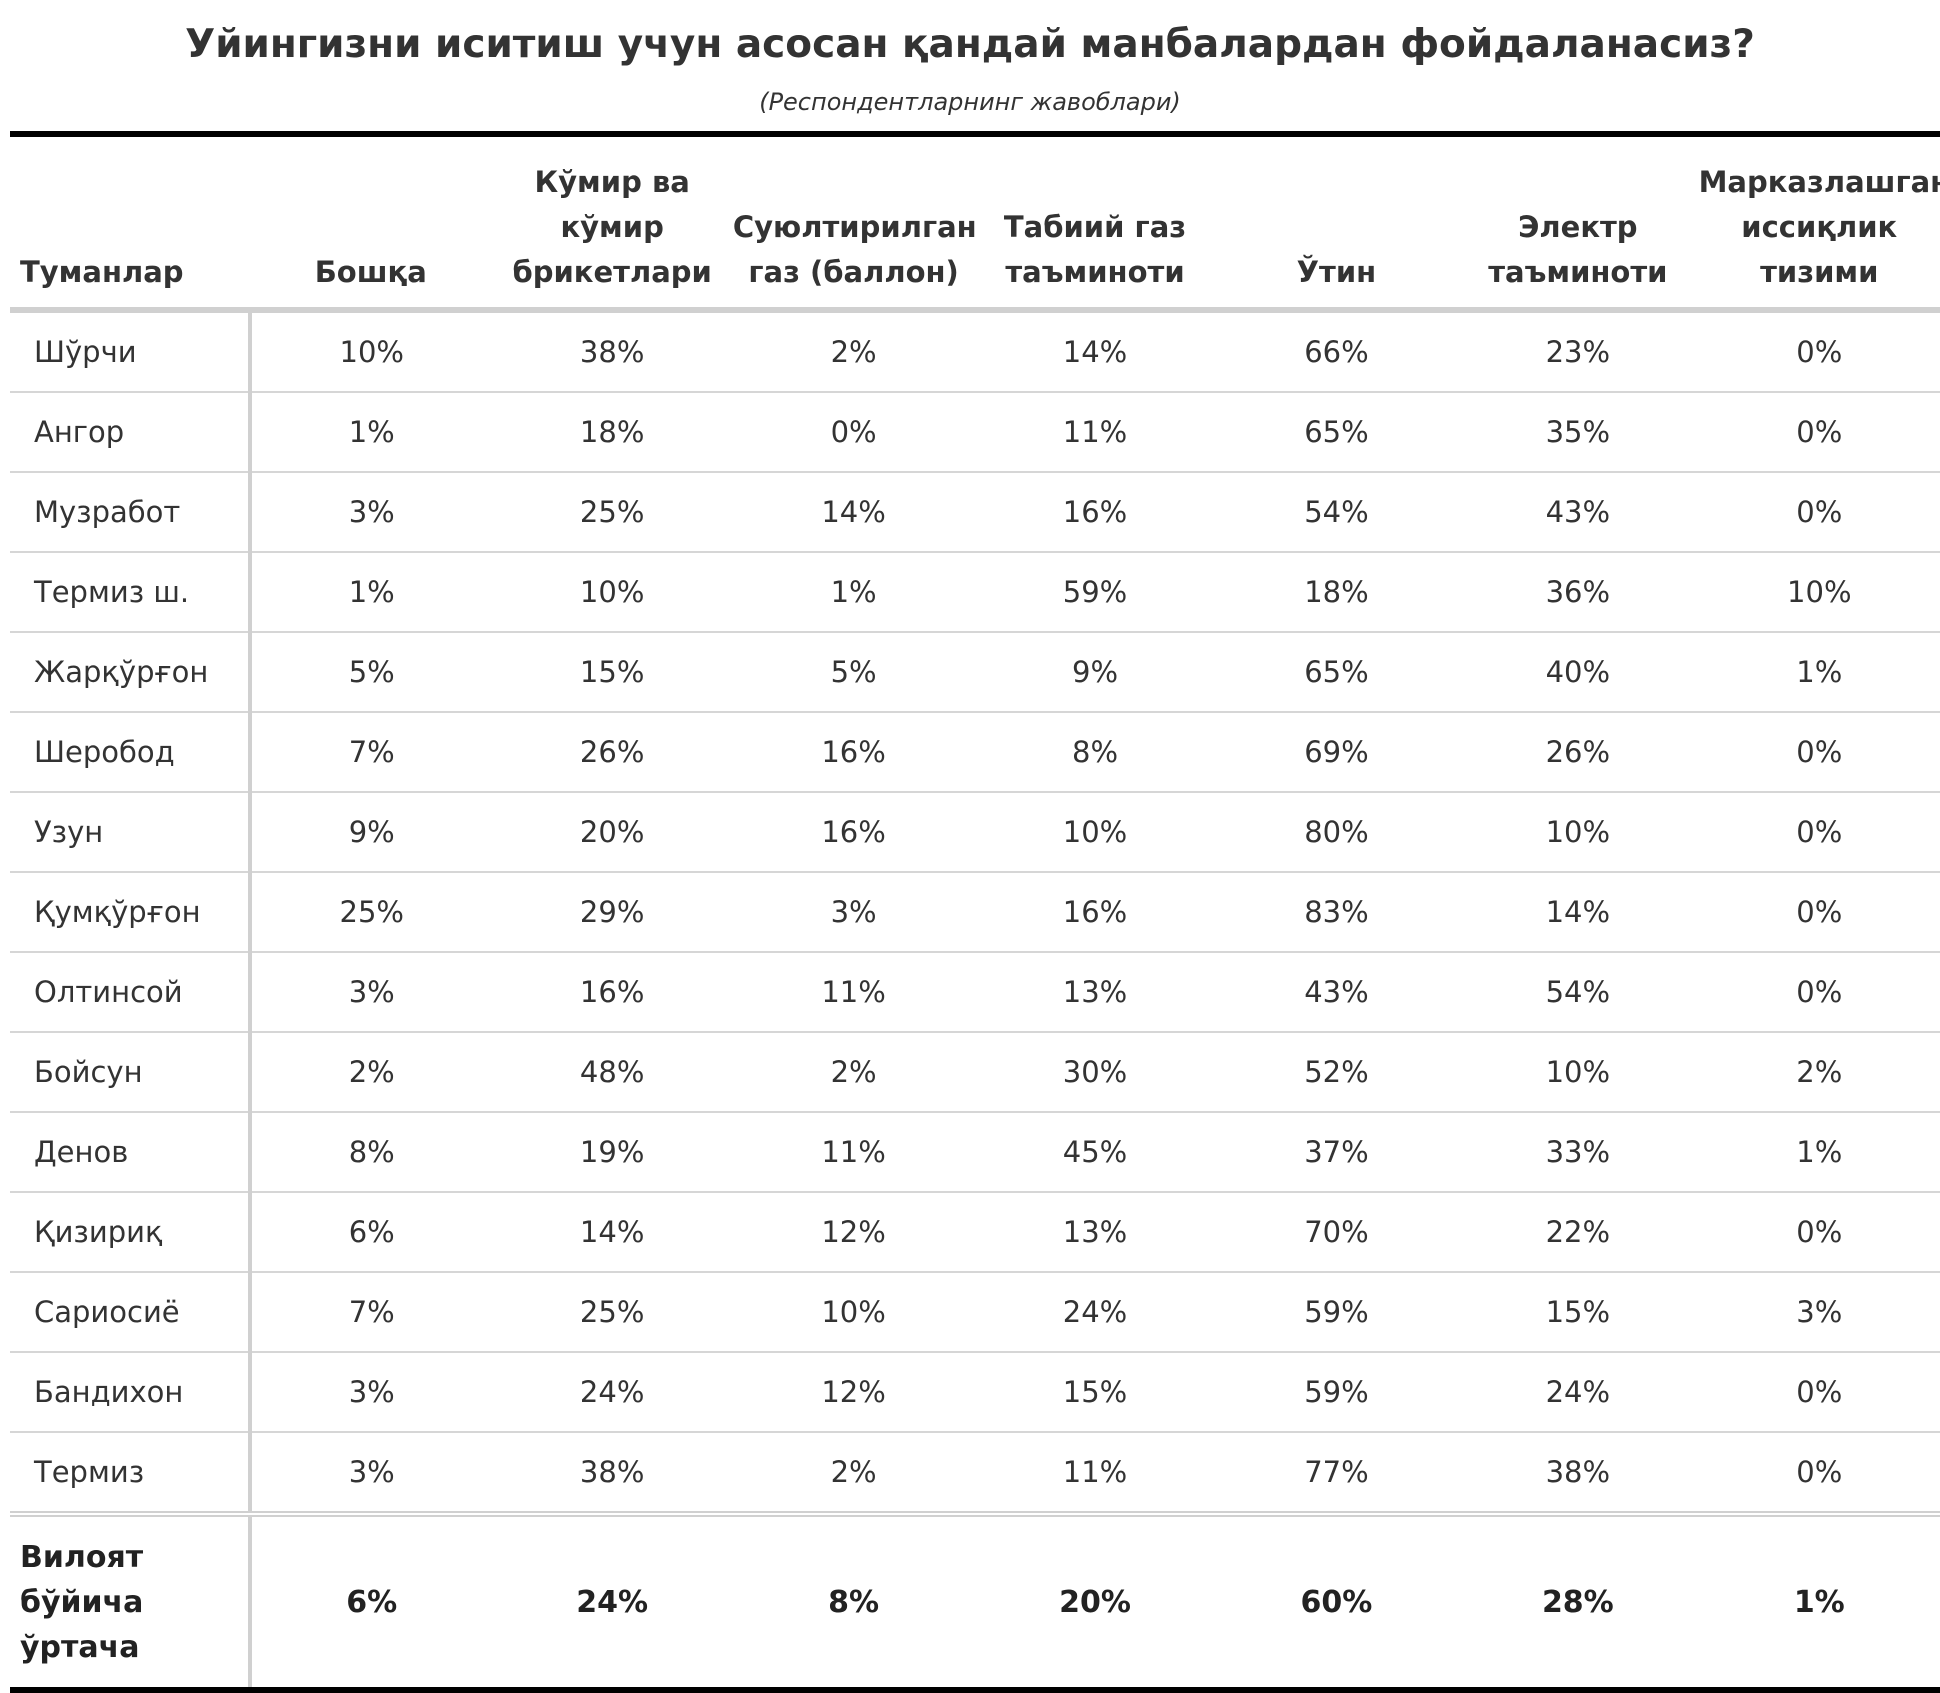  What do you see at coordinates (131, 992) in the screenshot?
I see `district-name: Олтинсой` at bounding box center [131, 992].